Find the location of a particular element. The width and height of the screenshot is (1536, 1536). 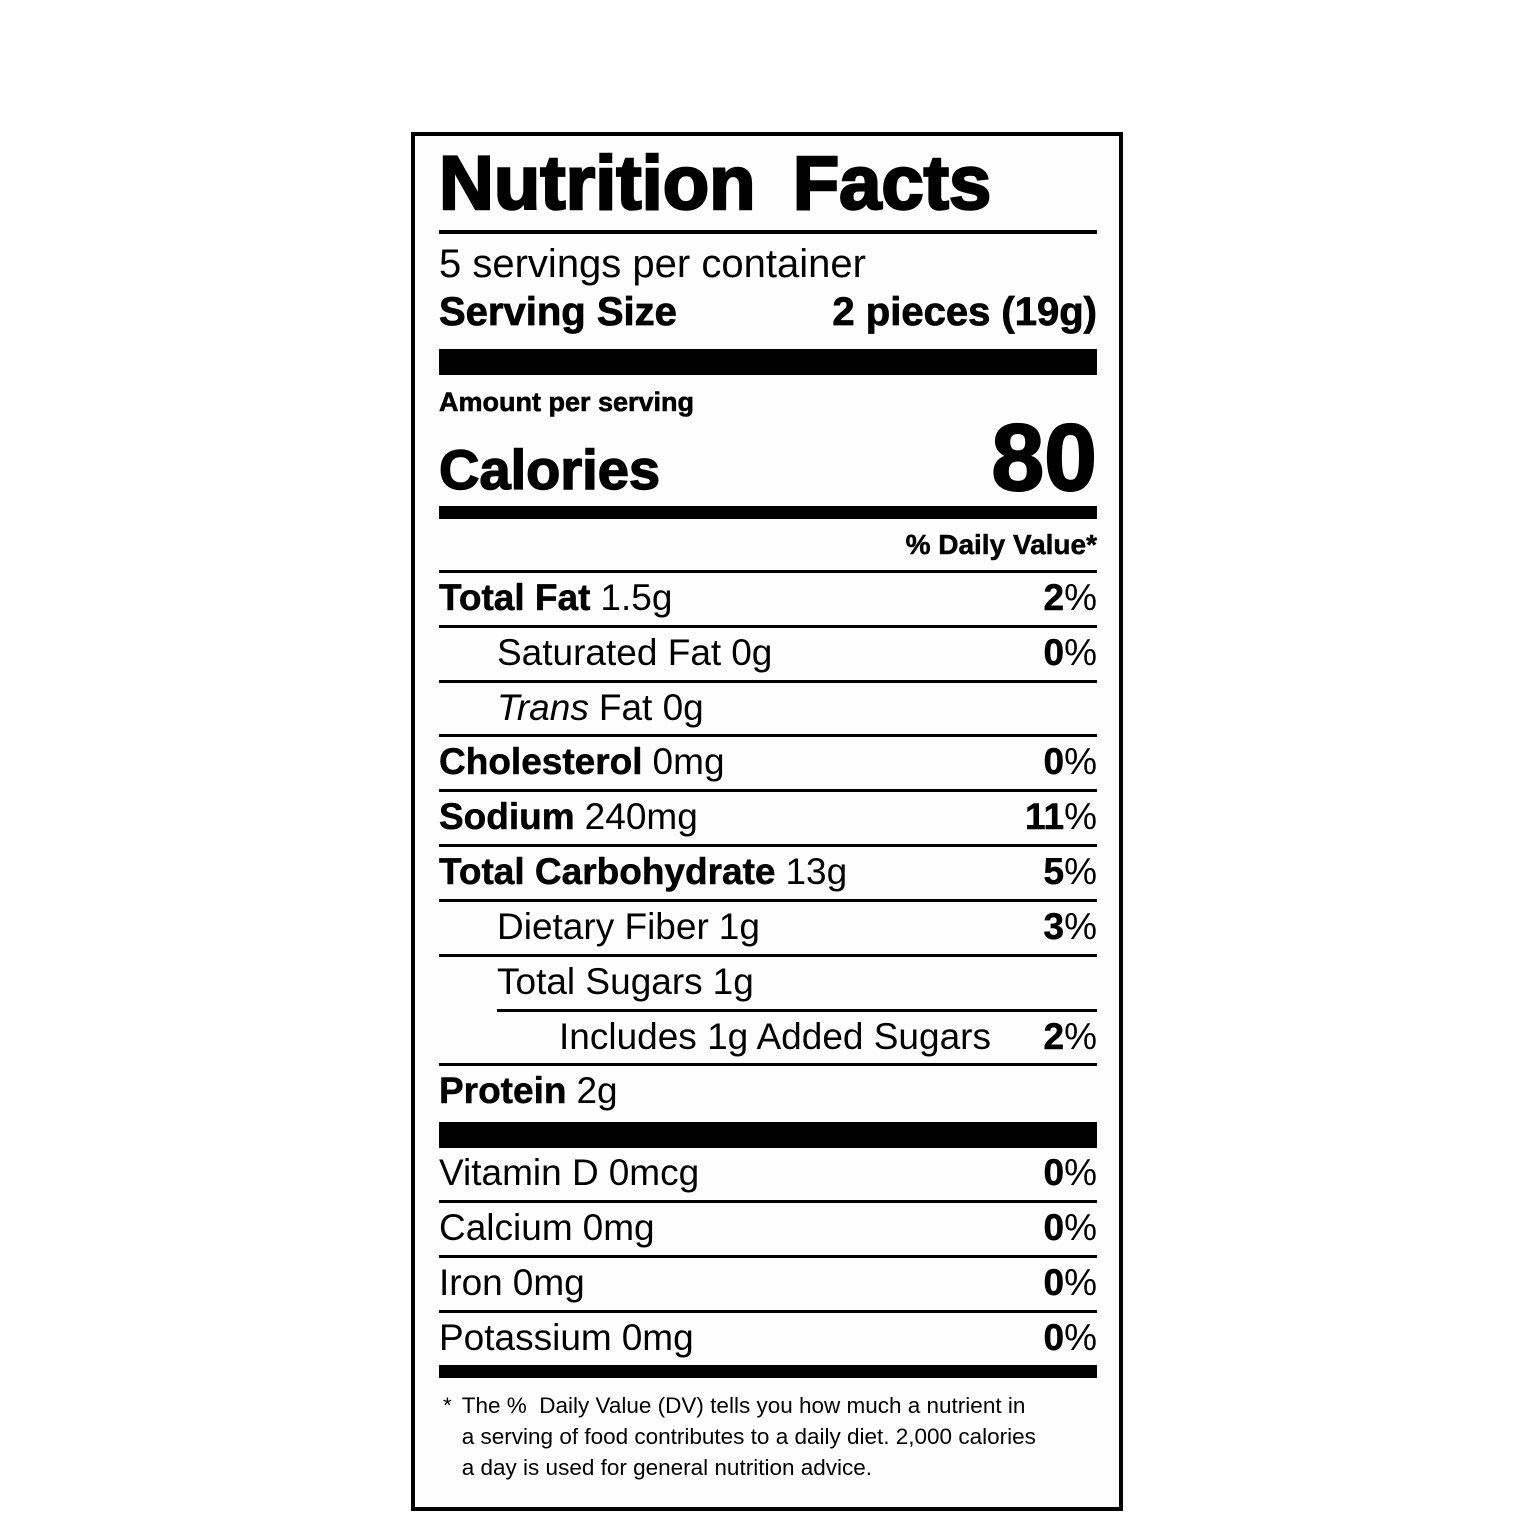

nutrient-row-total-fat: Total Fat 1.5g 2% is located at coordinates (768, 599).